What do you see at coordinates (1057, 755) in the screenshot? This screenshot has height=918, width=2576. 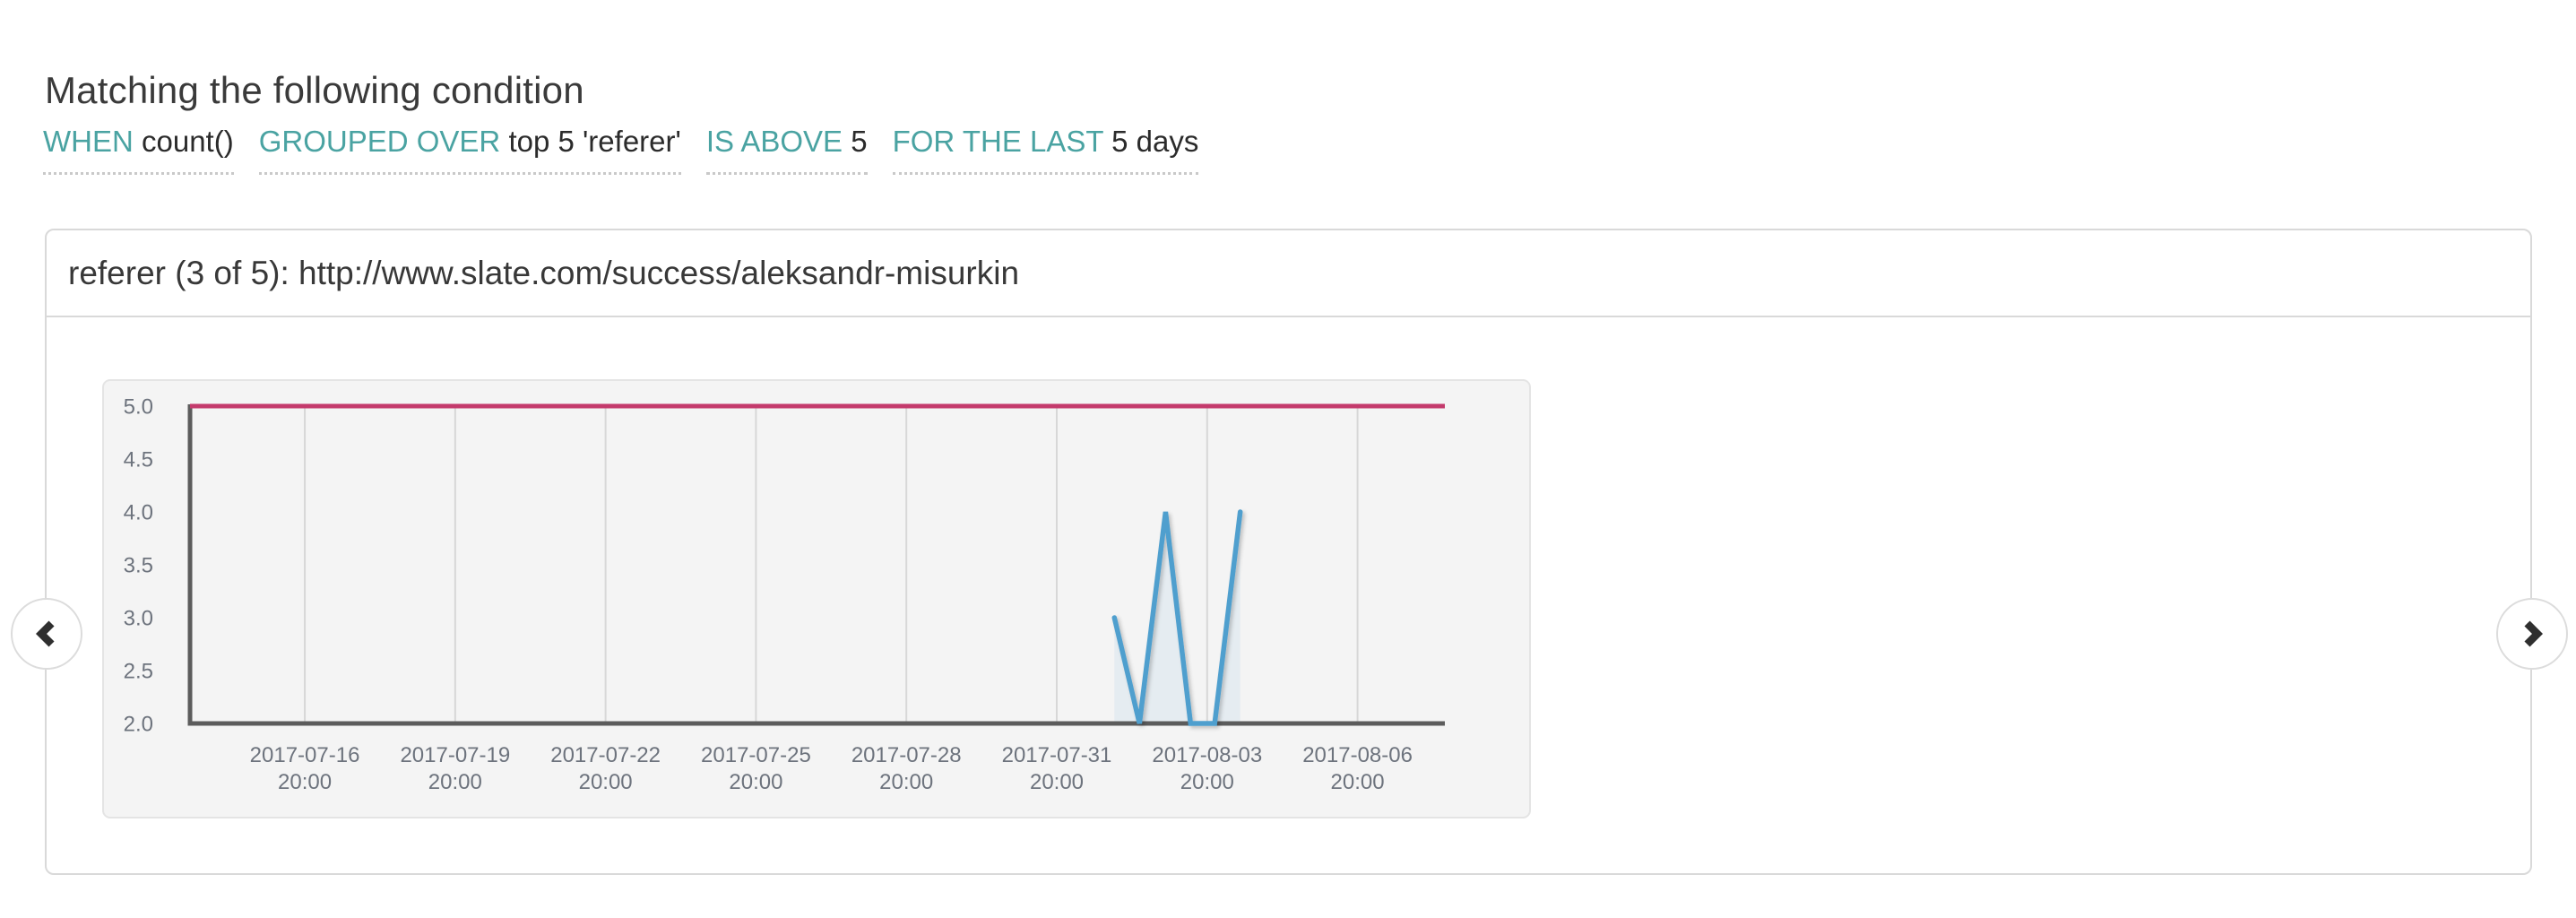 I see `x-tick-label-date: 2017-07-31` at bounding box center [1057, 755].